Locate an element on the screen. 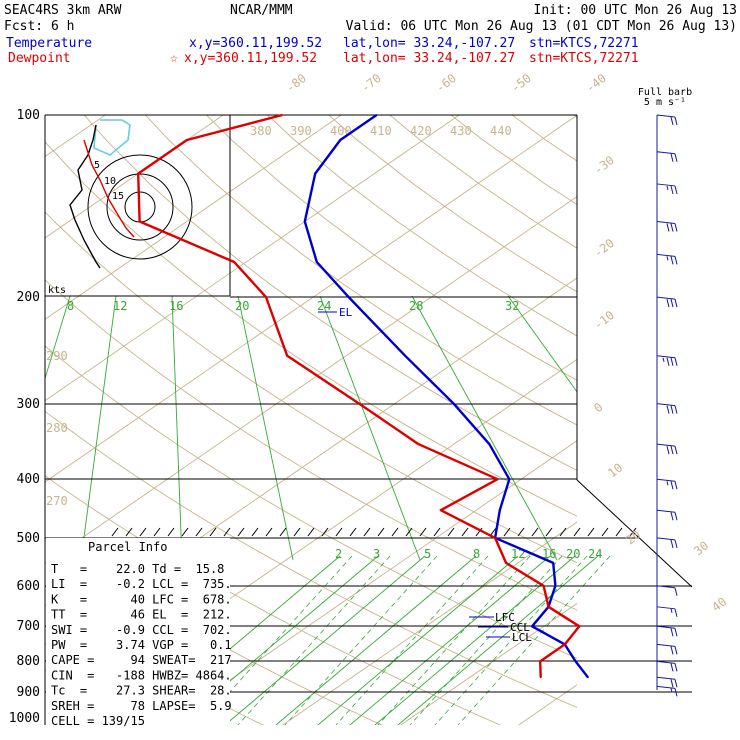  wind-speed-label: 24 is located at coordinates (324, 306).